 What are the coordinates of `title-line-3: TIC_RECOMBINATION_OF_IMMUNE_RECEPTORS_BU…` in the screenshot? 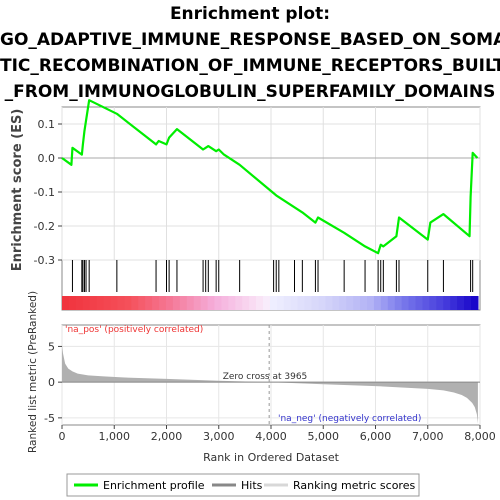 It's located at (250, 66).